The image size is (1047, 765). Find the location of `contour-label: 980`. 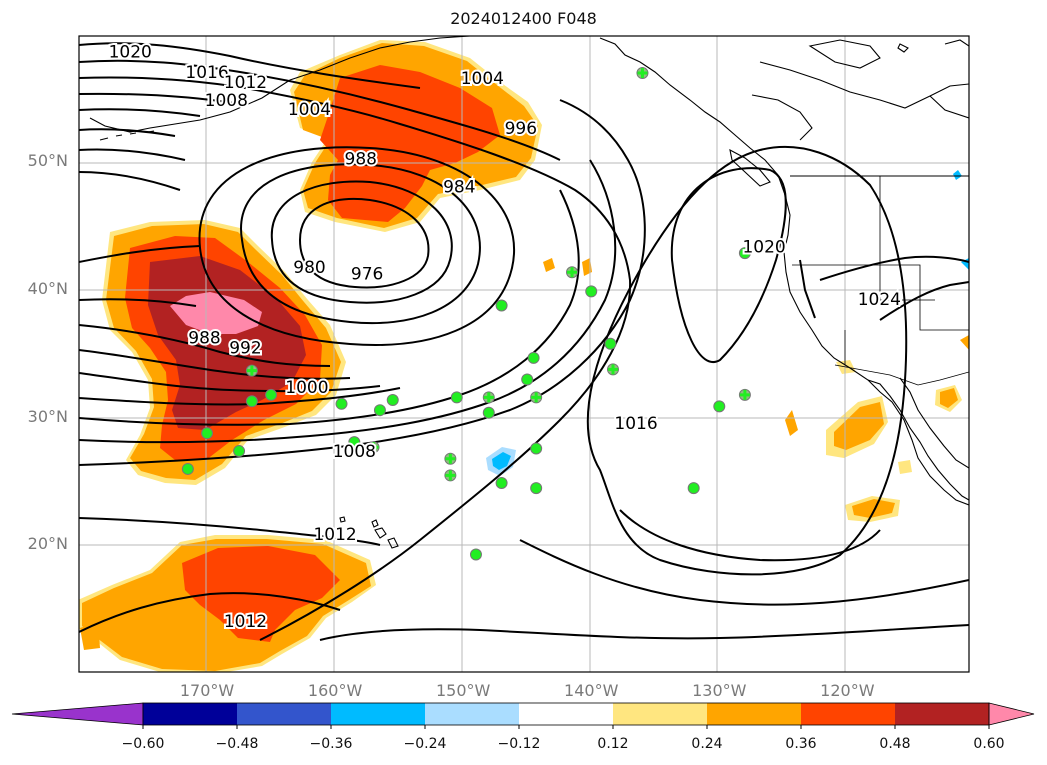

contour-label: 980 is located at coordinates (309, 268).